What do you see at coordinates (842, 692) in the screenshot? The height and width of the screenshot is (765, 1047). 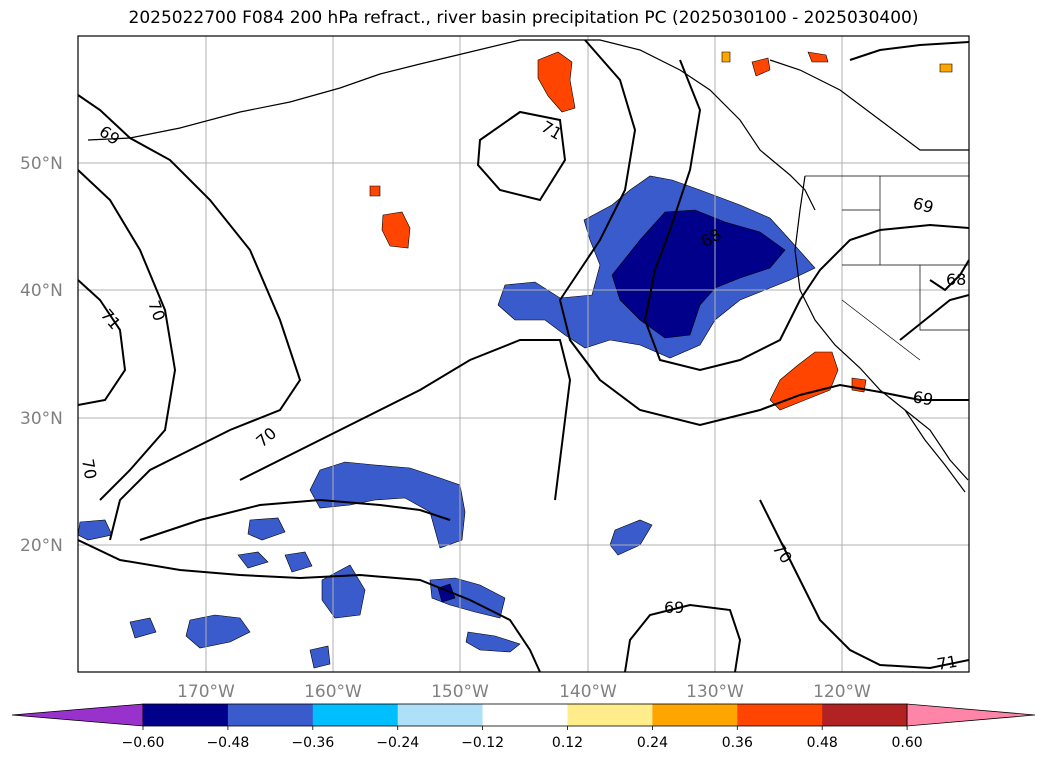 I see `lon-label-120w: 120°W` at bounding box center [842, 692].